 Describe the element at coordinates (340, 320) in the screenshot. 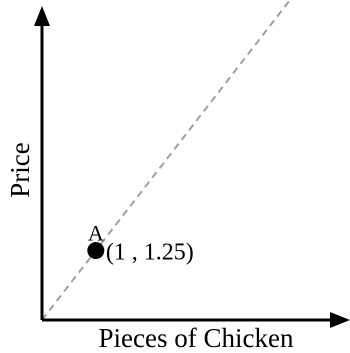

I see `x-axis-arrowhead` at that location.